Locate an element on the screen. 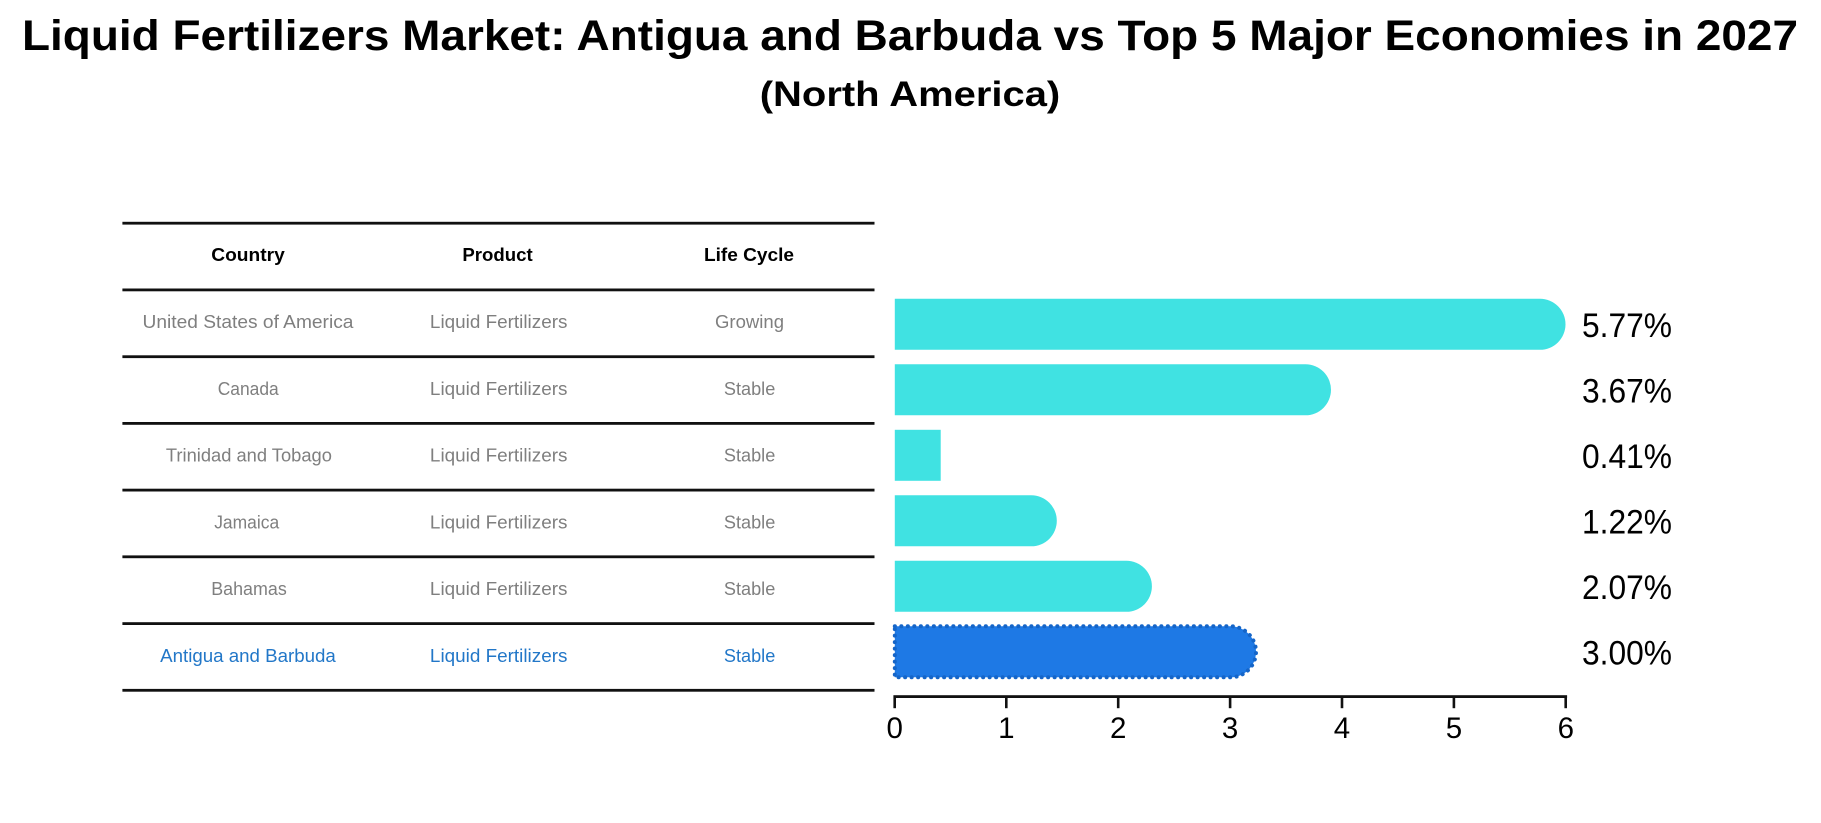  svg-text: 3.67% is located at coordinates (1627, 391).